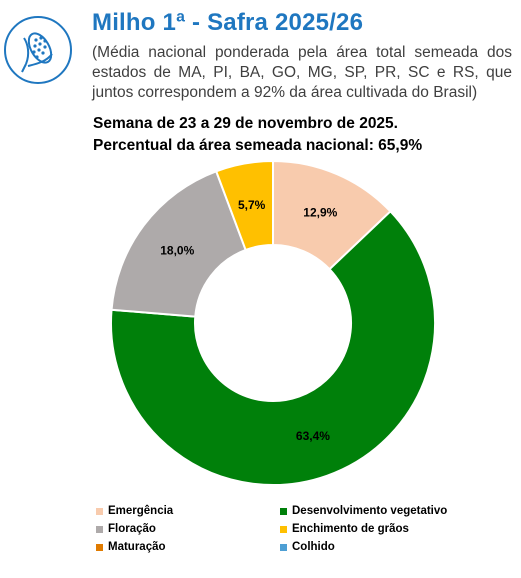  I want to click on data-label-emergencia: 12,9%, so click(320, 213).